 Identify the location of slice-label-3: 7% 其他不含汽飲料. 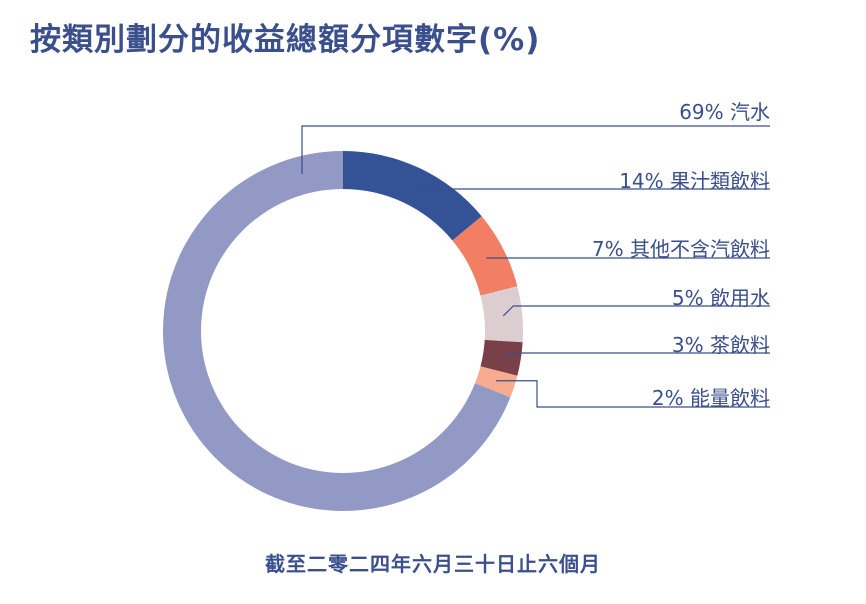
(681, 249).